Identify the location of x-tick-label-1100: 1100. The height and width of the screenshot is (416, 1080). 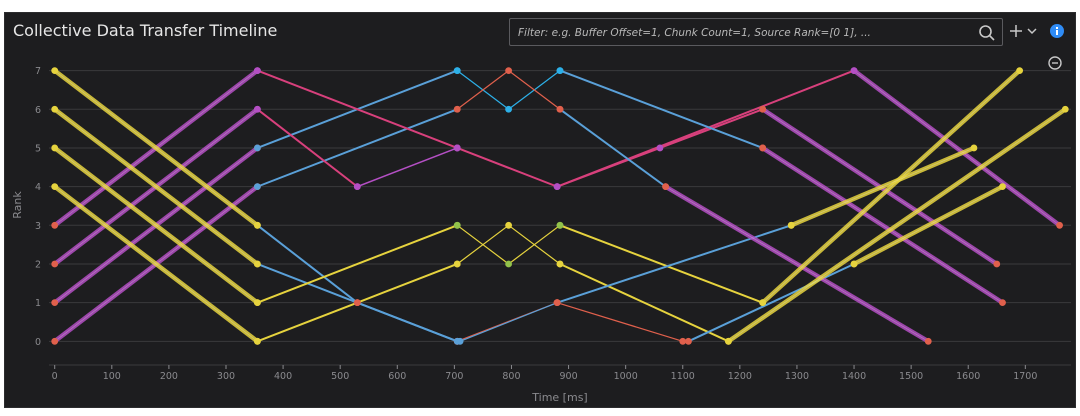
(683, 376).